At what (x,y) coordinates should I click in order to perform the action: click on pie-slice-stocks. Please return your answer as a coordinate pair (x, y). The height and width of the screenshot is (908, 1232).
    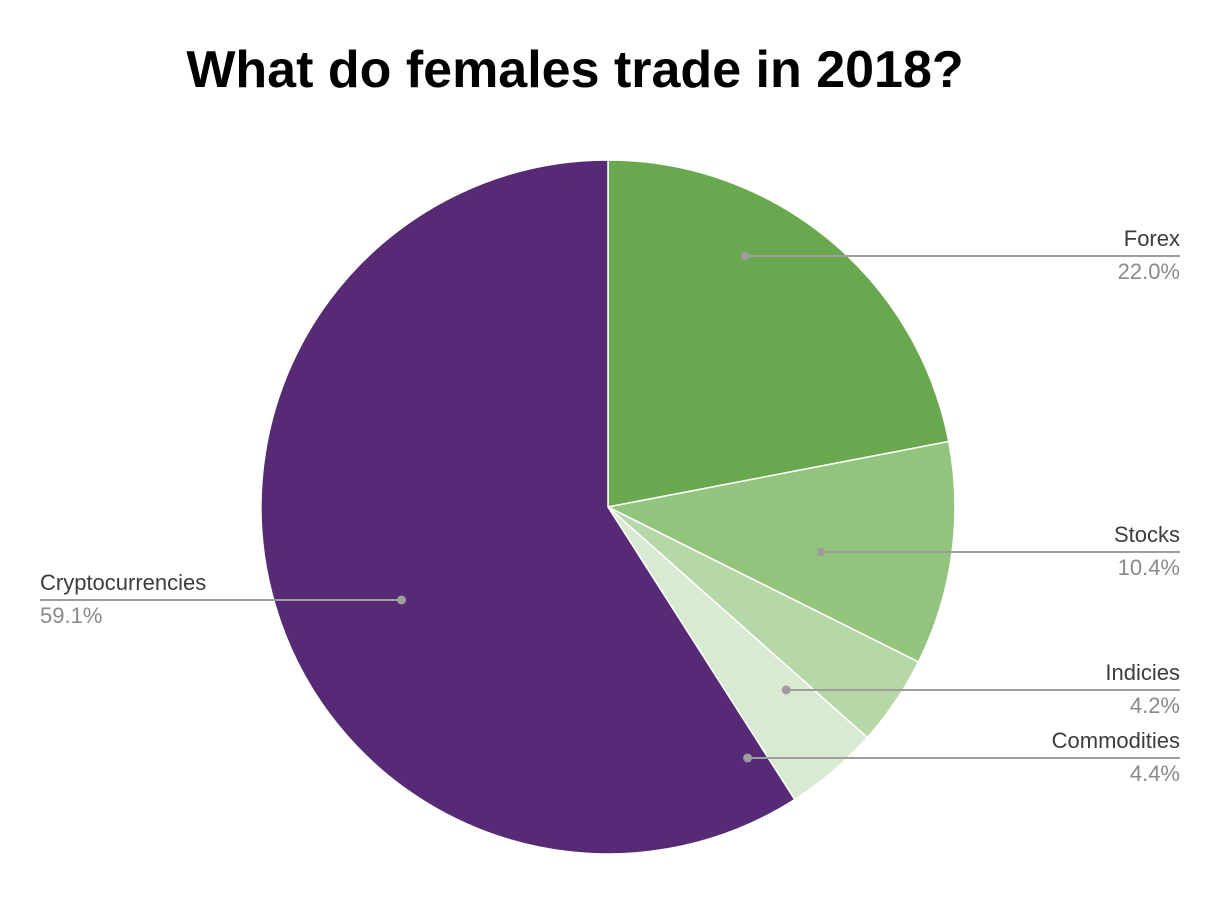
    Looking at the image, I should click on (780, 551).